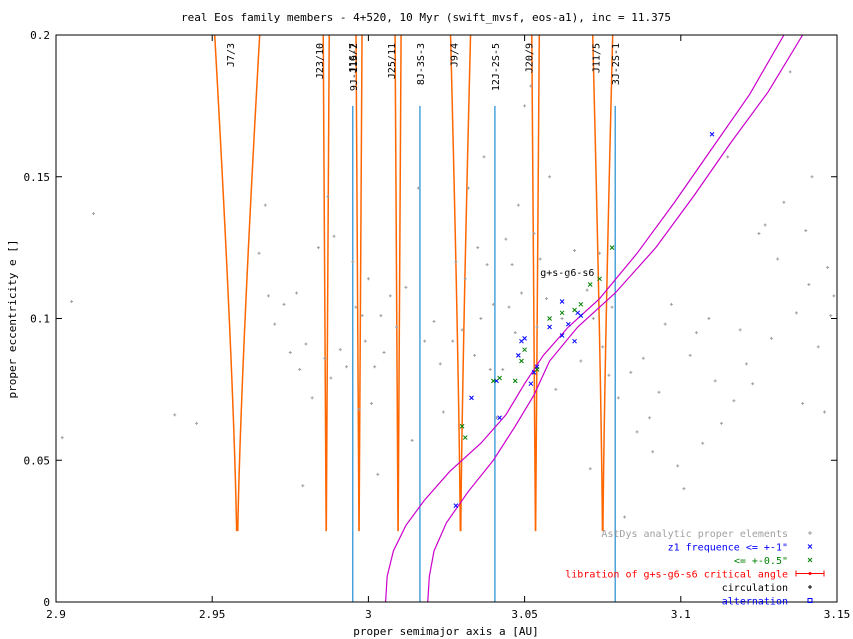  What do you see at coordinates (40, 35) in the screenshot?
I see `y-tick-label: 0.2` at bounding box center [40, 35].